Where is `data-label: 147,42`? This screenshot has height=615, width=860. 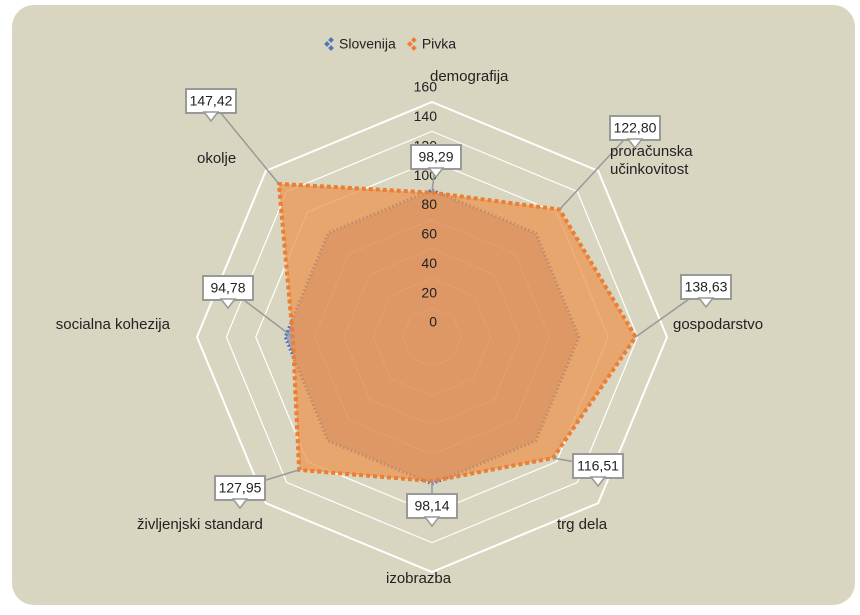 data-label: 147,42 is located at coordinates (211, 101).